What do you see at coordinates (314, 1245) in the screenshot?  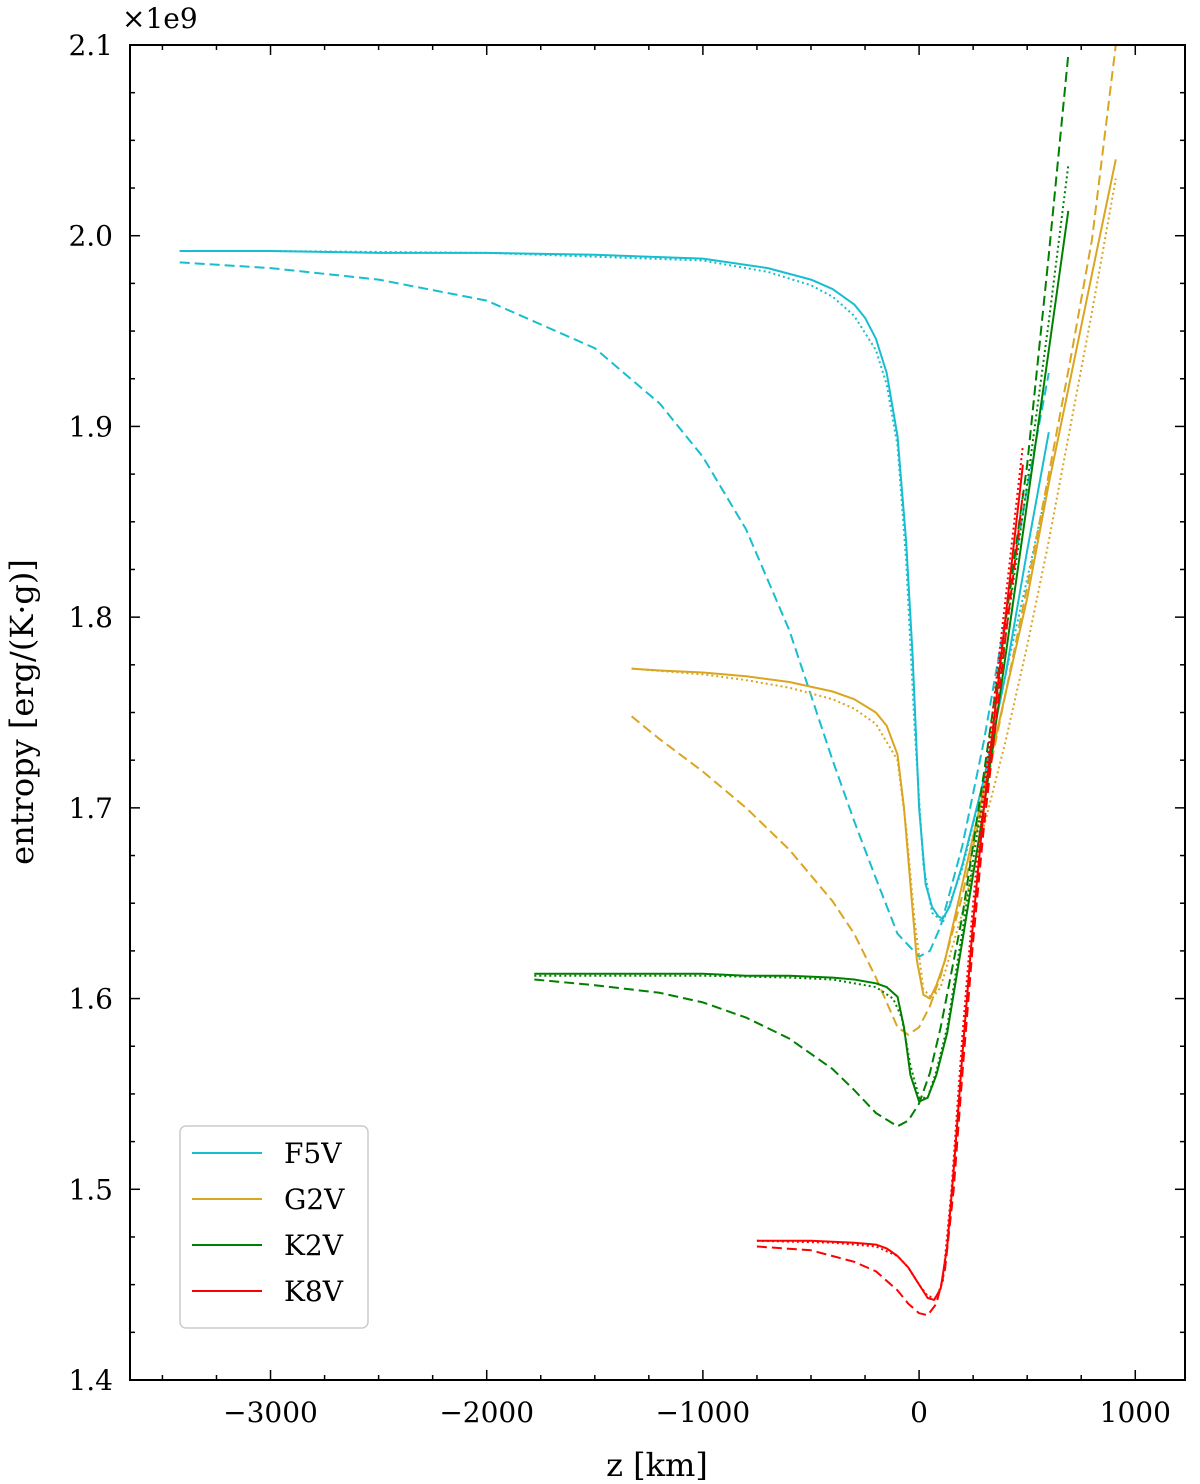 I see `legend-label-k2v: K2V` at bounding box center [314, 1245].